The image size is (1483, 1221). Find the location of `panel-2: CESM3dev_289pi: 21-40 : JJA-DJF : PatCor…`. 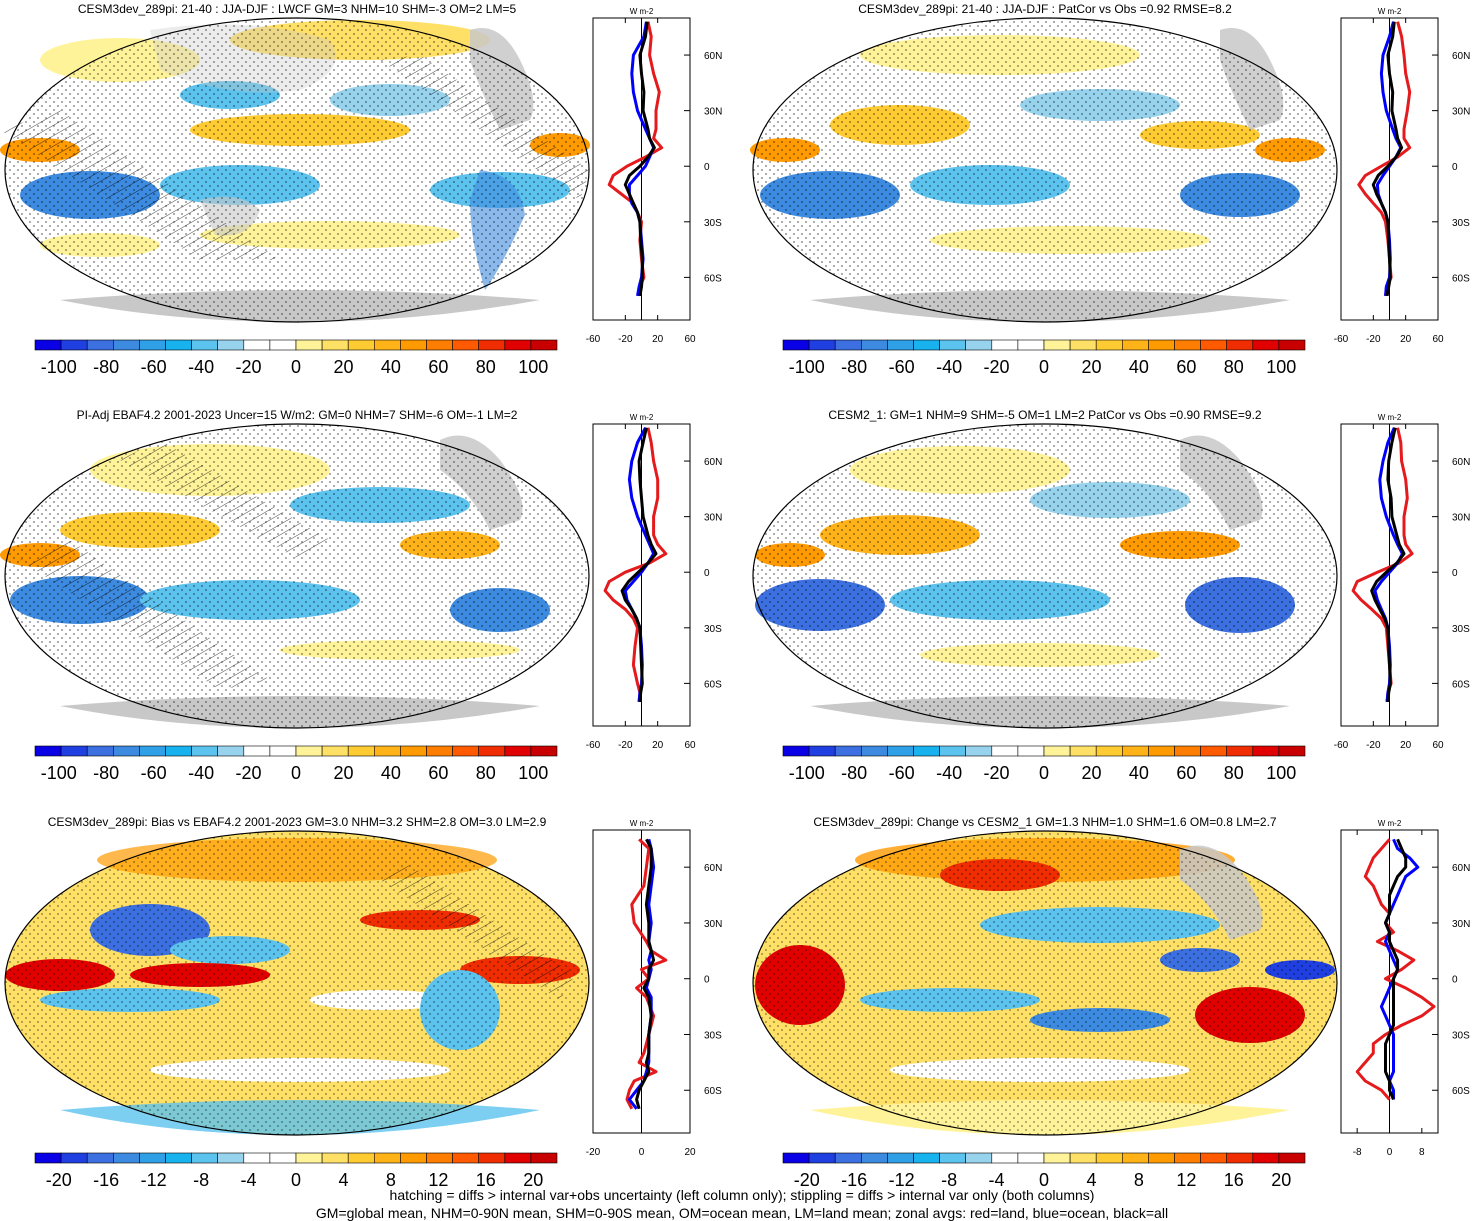

panel-2: CESM3dev_289pi: 21-40 : JJA-DJF : PatCor… is located at coordinates (1044, 162).